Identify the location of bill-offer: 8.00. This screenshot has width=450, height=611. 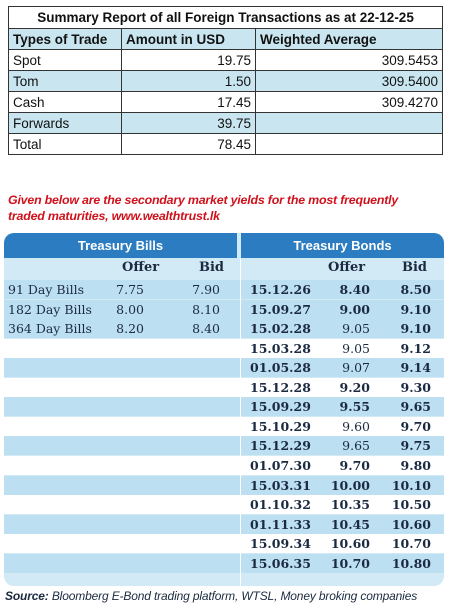
(130, 309).